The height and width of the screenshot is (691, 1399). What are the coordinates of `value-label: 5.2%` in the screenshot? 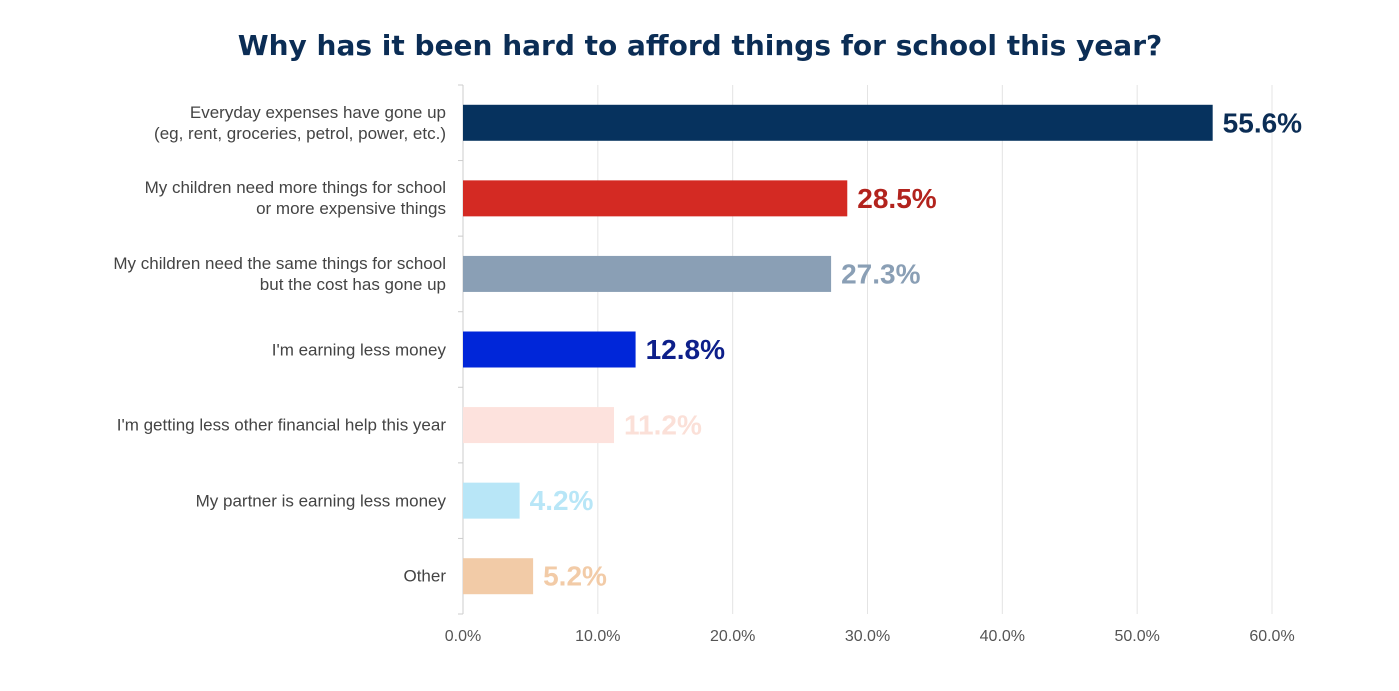 It's located at (575, 576).